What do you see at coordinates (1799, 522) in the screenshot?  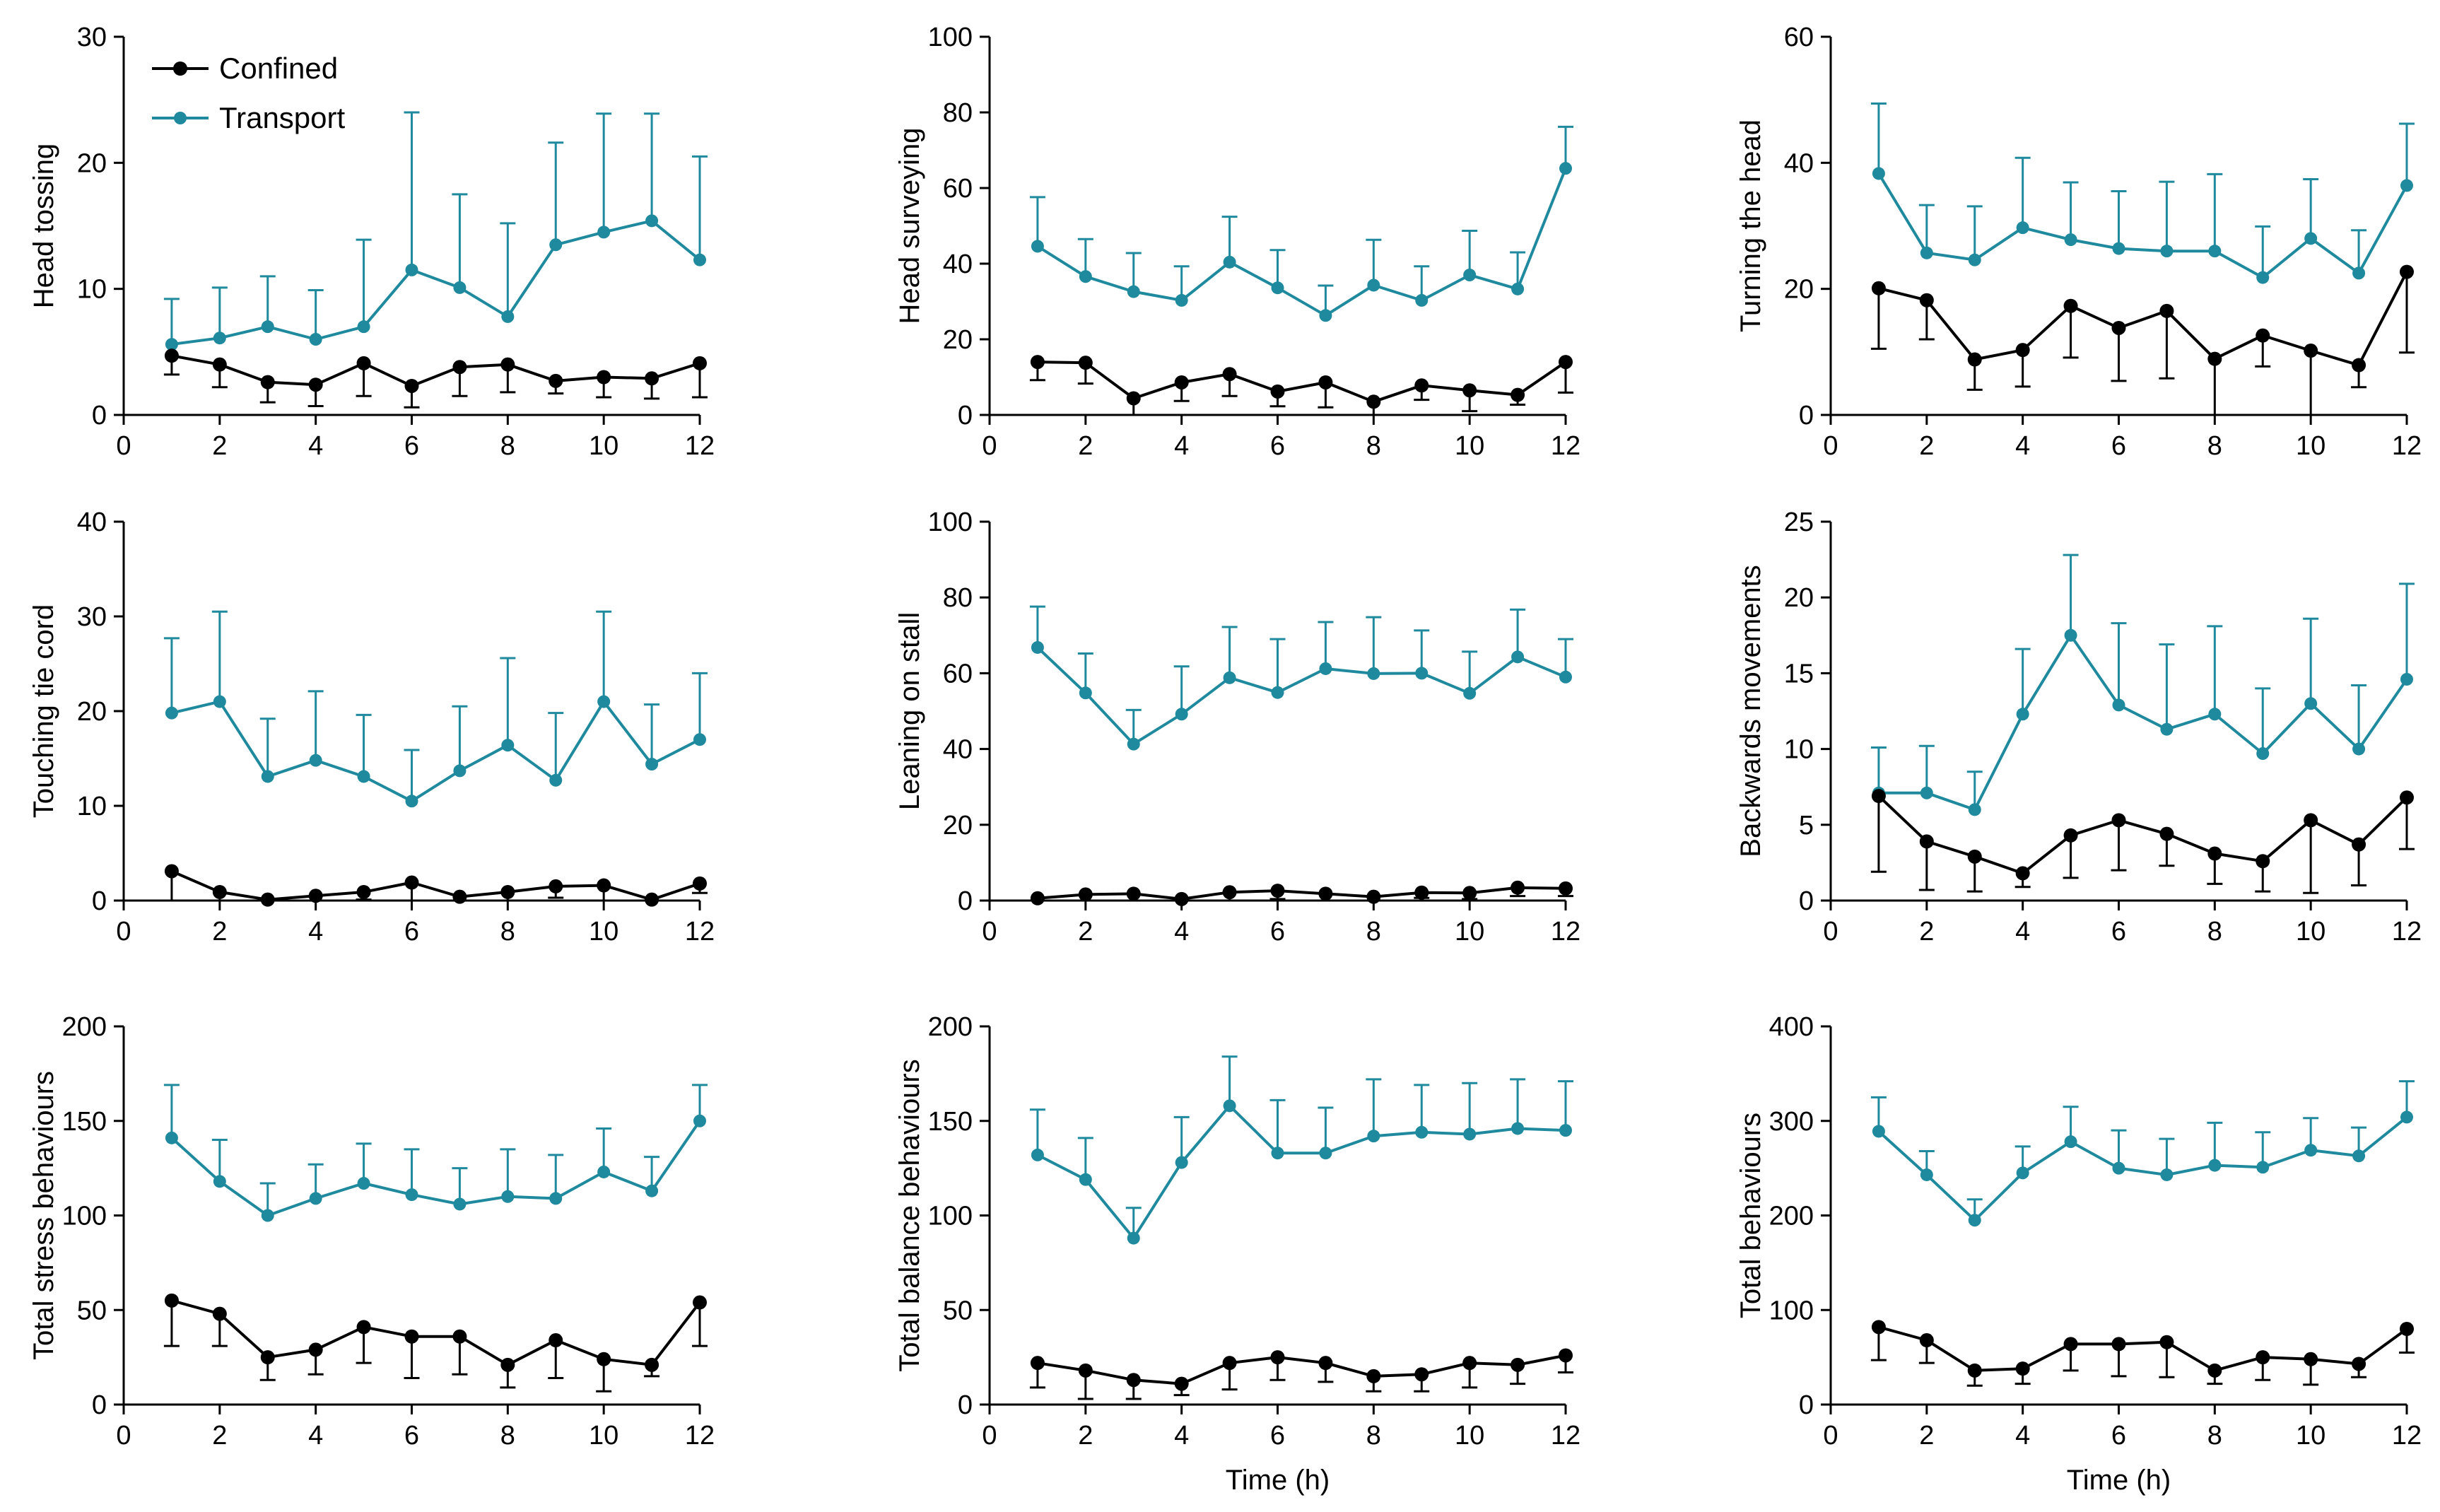 I see `y-tick-label: 25` at bounding box center [1799, 522].